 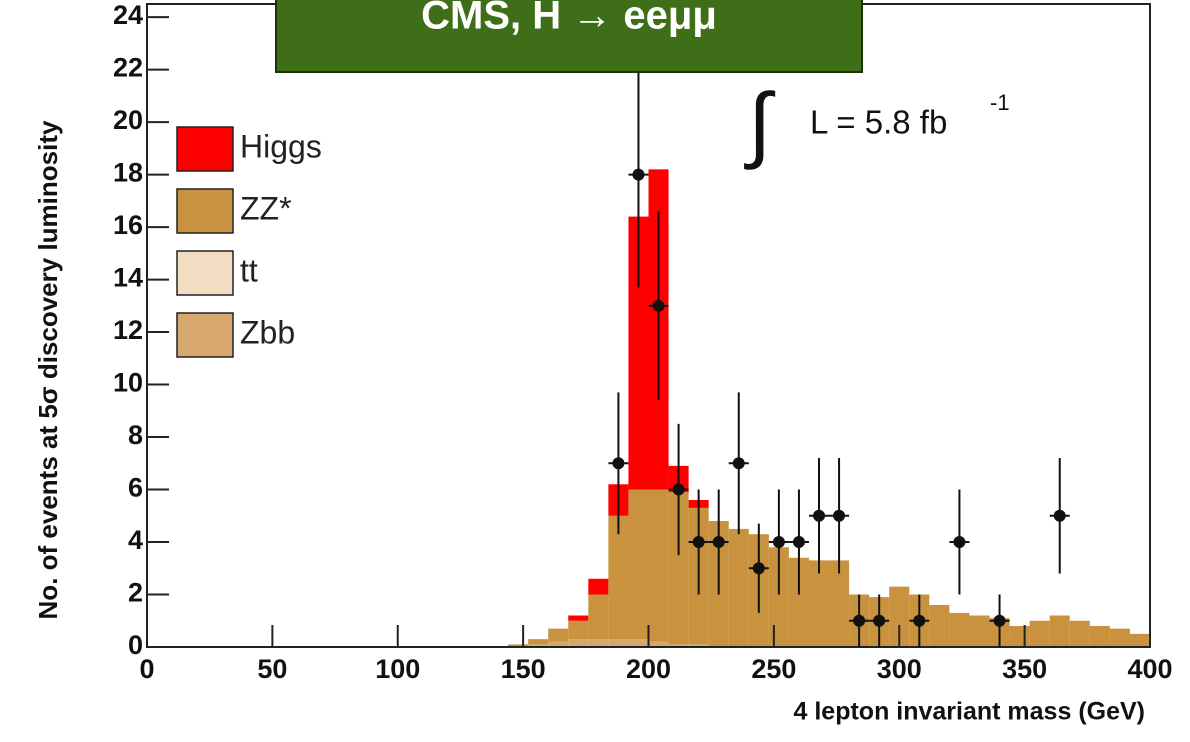 What do you see at coordinates (128, 383) in the screenshot?
I see `y-tick-label: 10` at bounding box center [128, 383].